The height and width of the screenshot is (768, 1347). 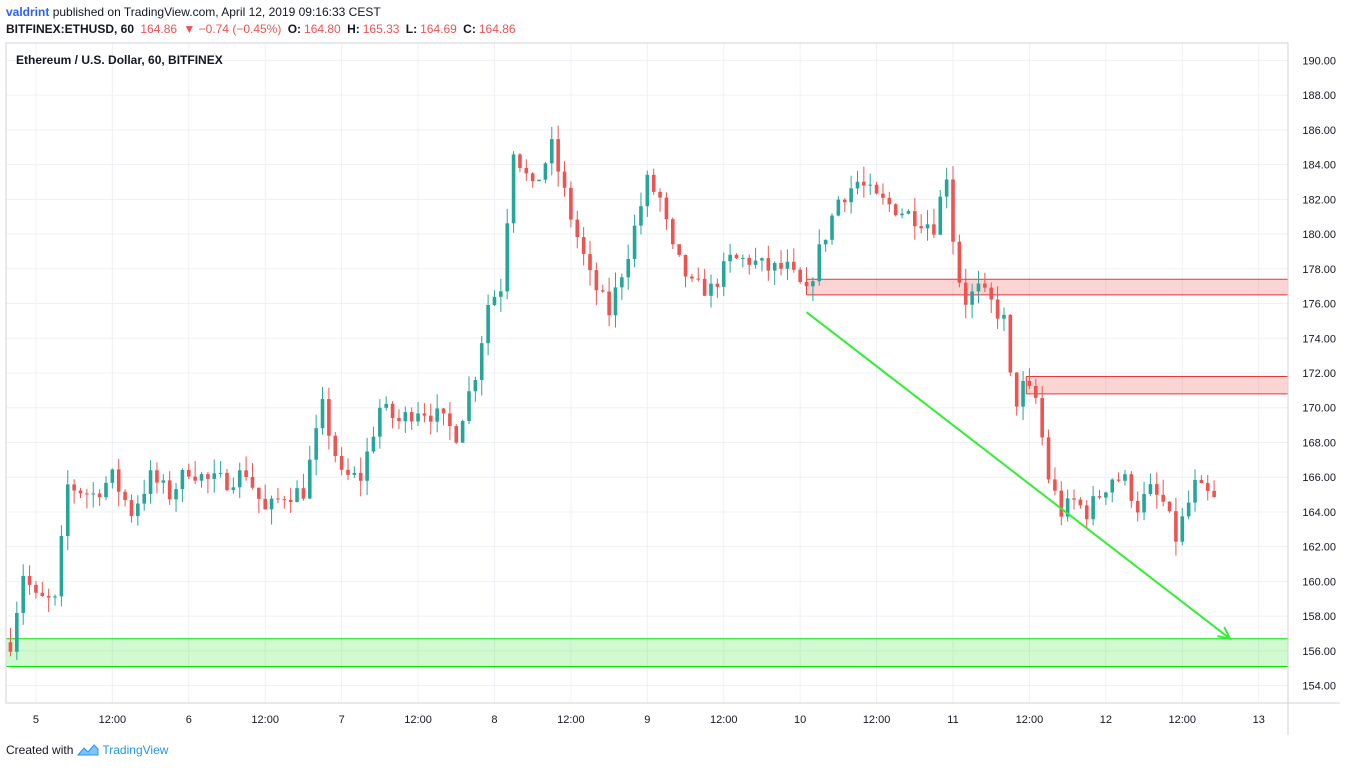 I want to click on trend-arrow-line, so click(x=1018, y=475).